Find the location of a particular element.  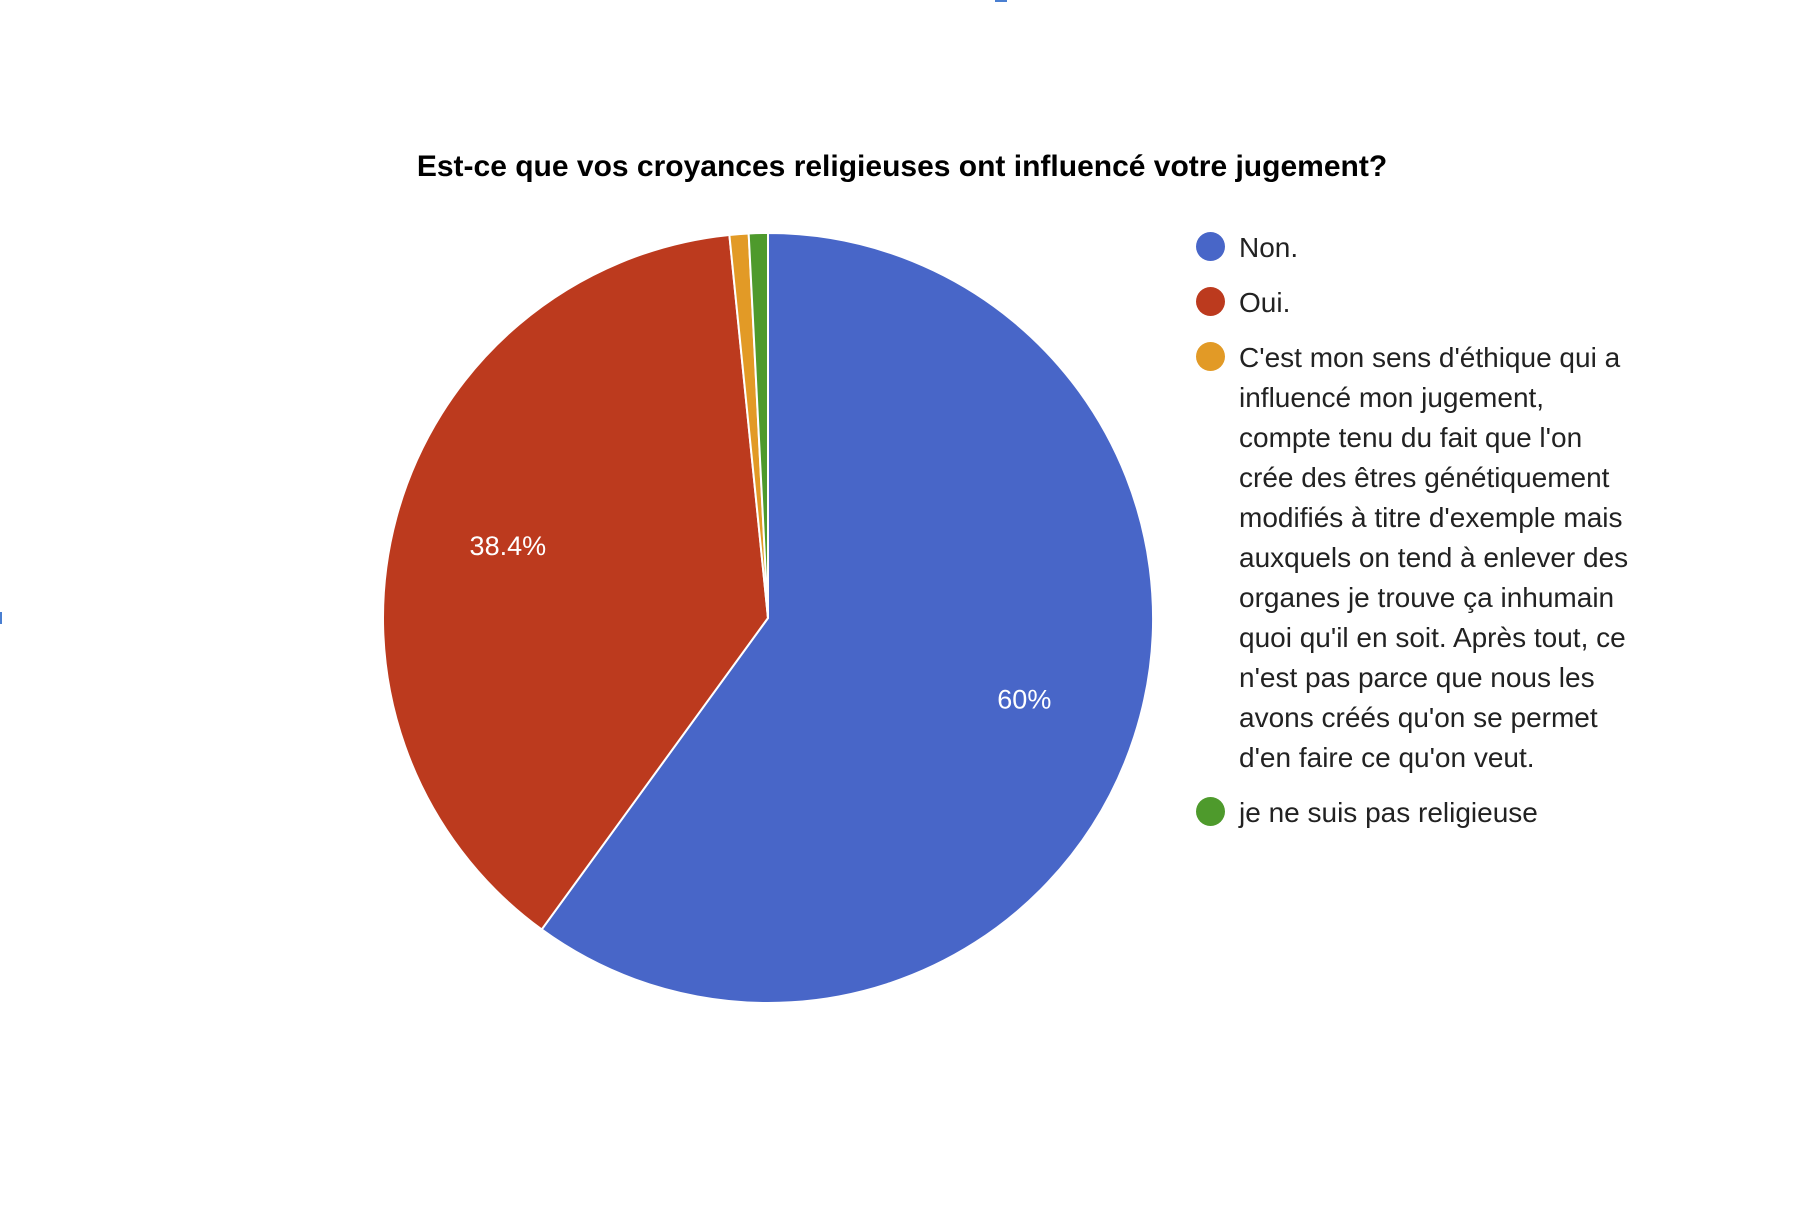

legend-swatch-ethique is located at coordinates (1210, 356).